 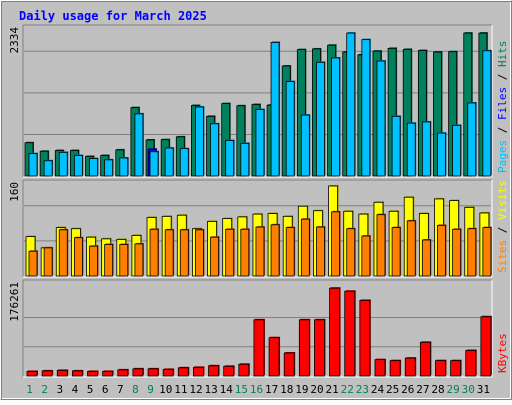 I want to click on bar-pages-day-26-face, so click(x=411, y=149).